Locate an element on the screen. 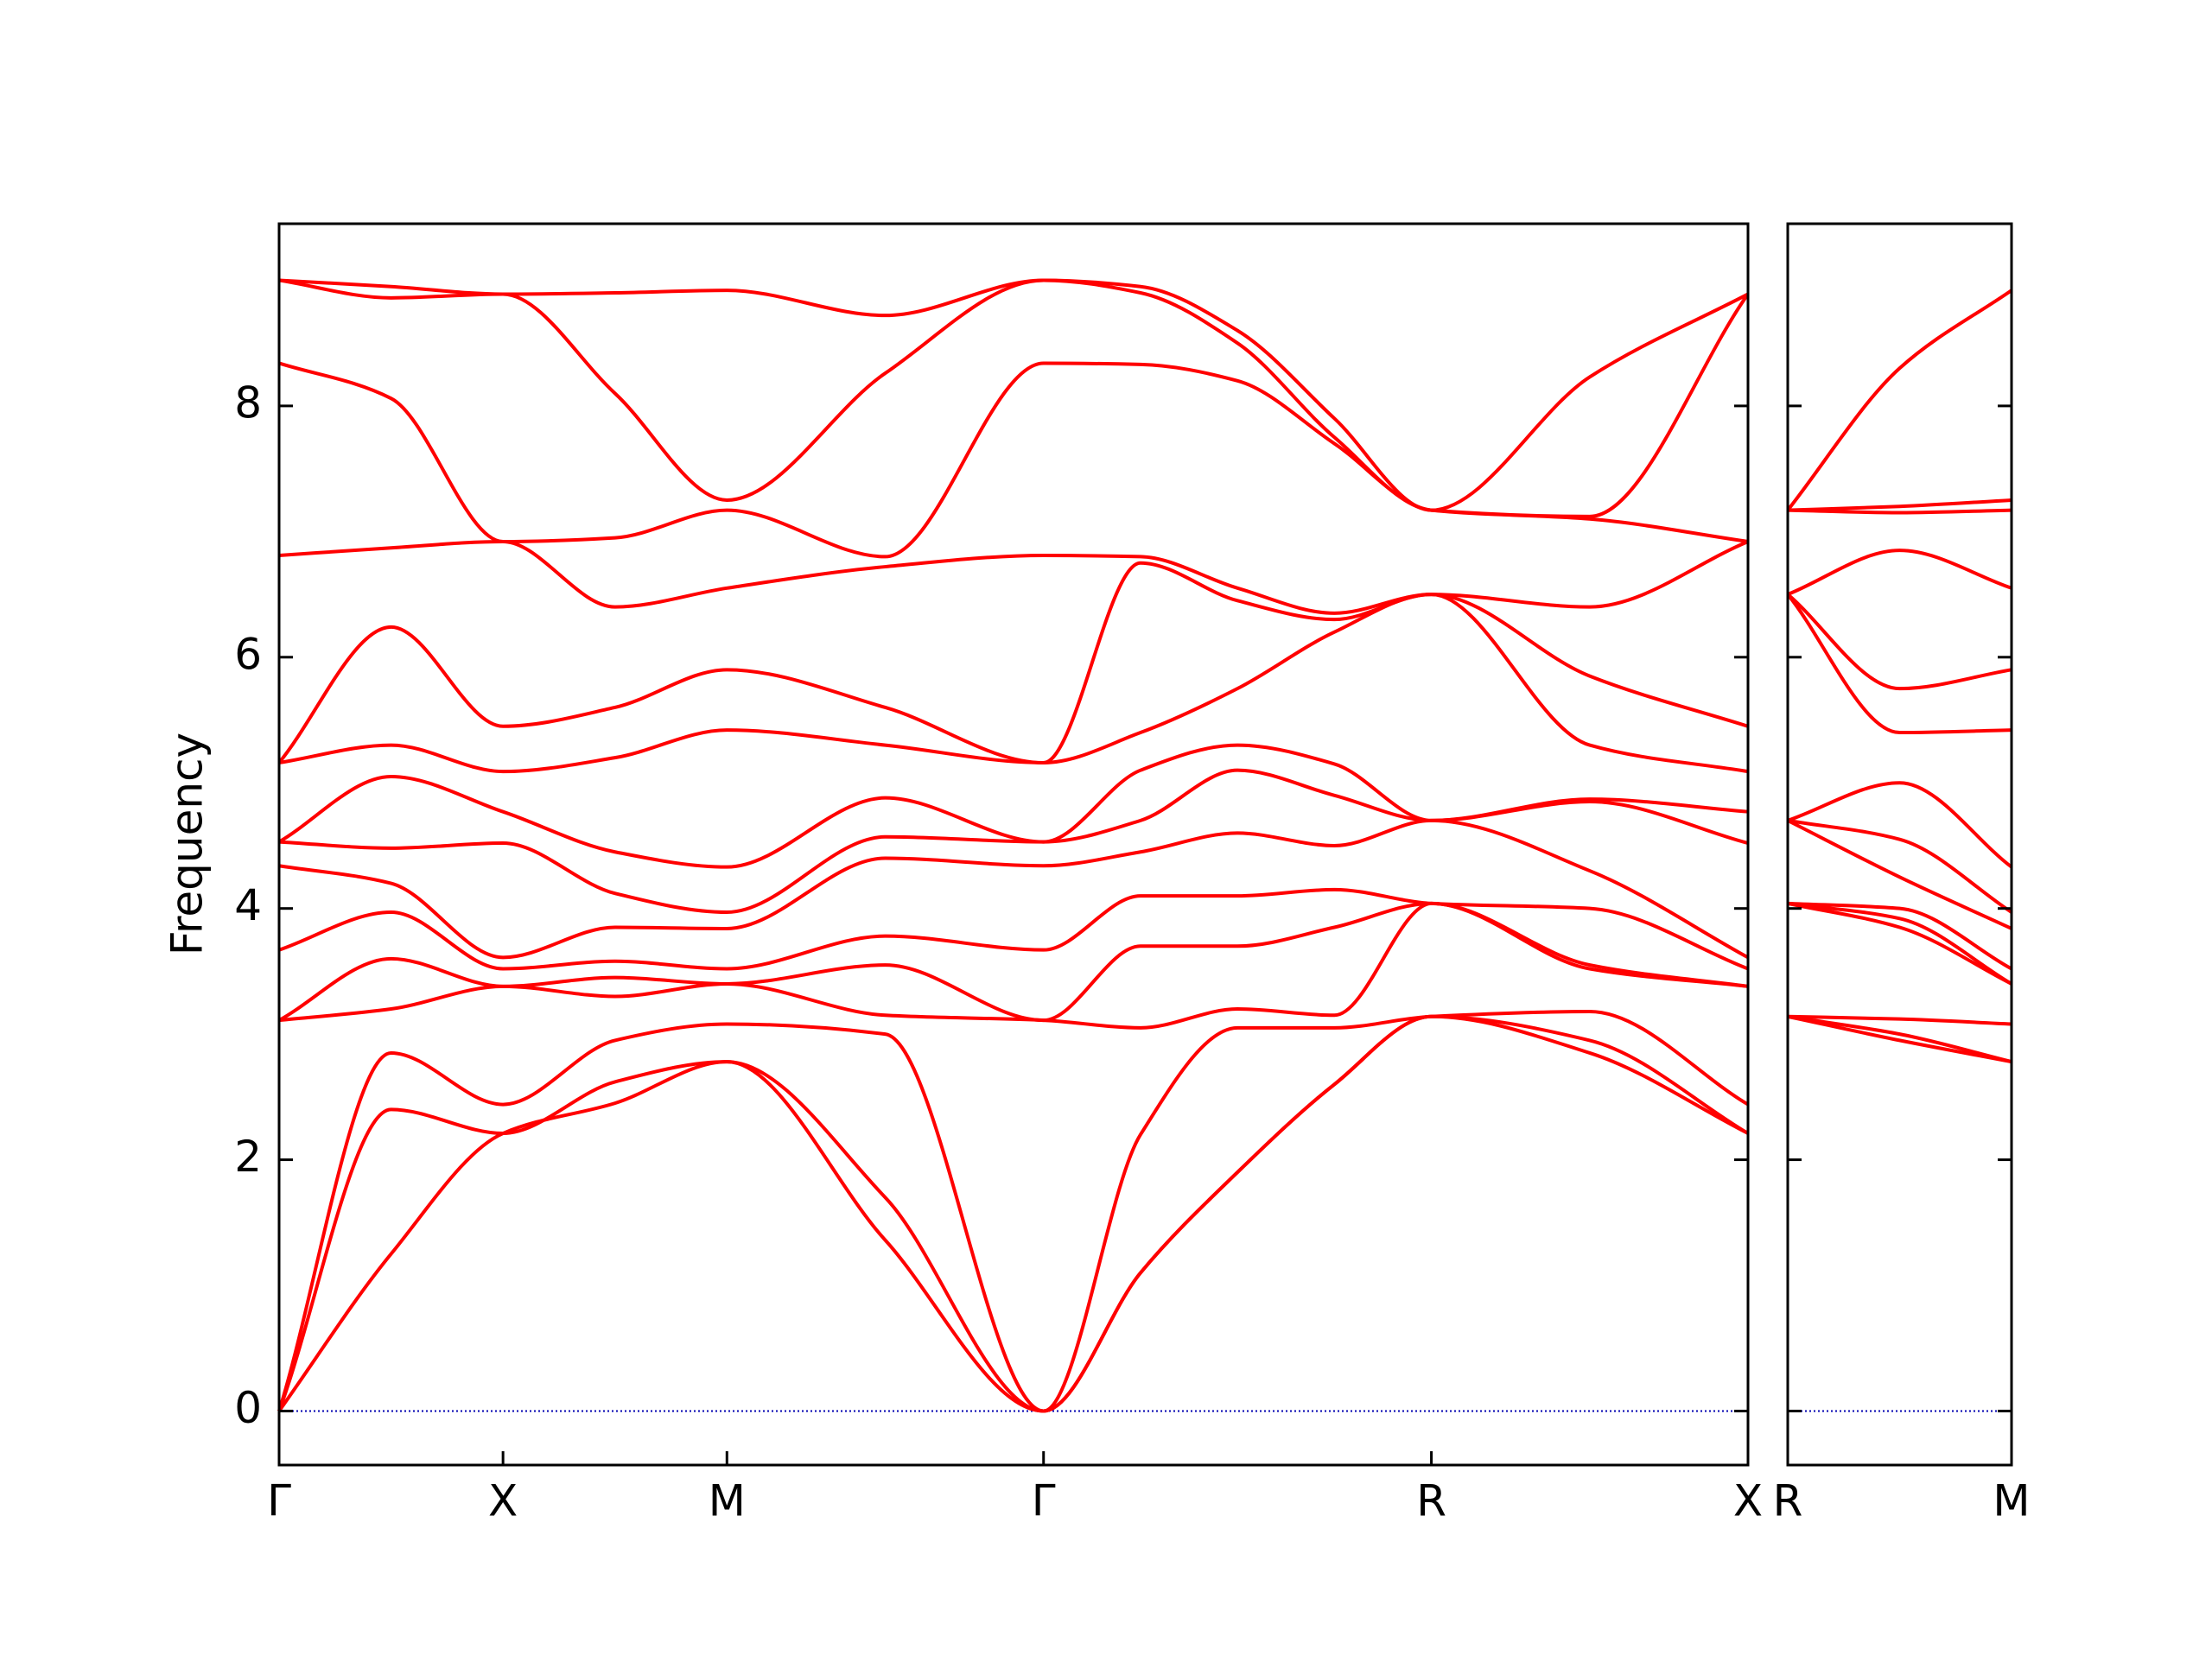  y-tick-label: 8 is located at coordinates (248, 402).